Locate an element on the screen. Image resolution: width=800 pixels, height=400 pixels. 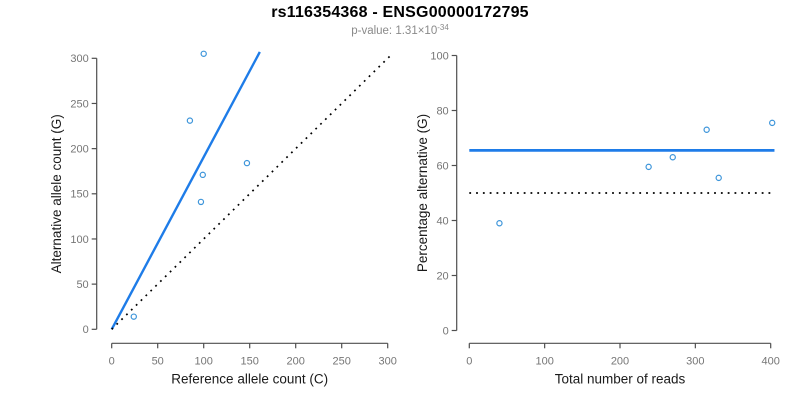
figure-title: rs116354368 - ENSG00000172795 is located at coordinates (400, 12).